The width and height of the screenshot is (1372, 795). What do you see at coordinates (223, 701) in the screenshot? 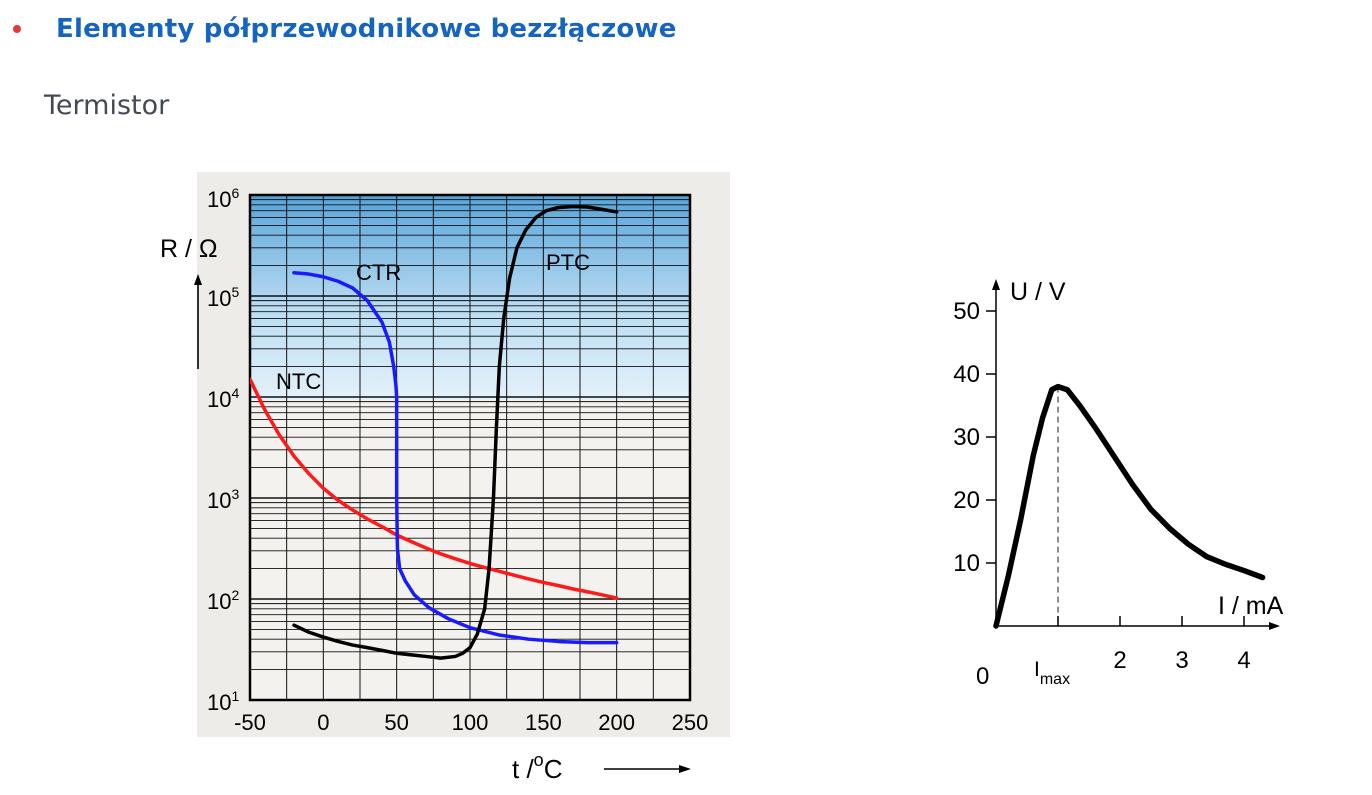
I see `y-tick-label: 10¹` at bounding box center [223, 701].